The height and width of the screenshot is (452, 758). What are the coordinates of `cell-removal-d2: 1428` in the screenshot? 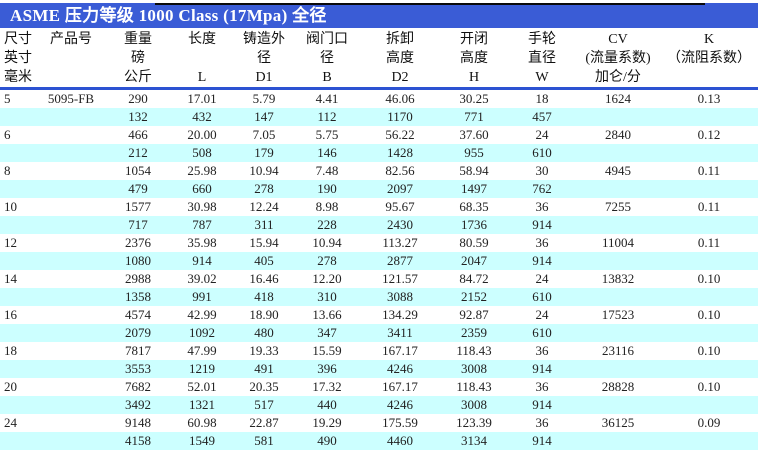 It's located at (400, 152).